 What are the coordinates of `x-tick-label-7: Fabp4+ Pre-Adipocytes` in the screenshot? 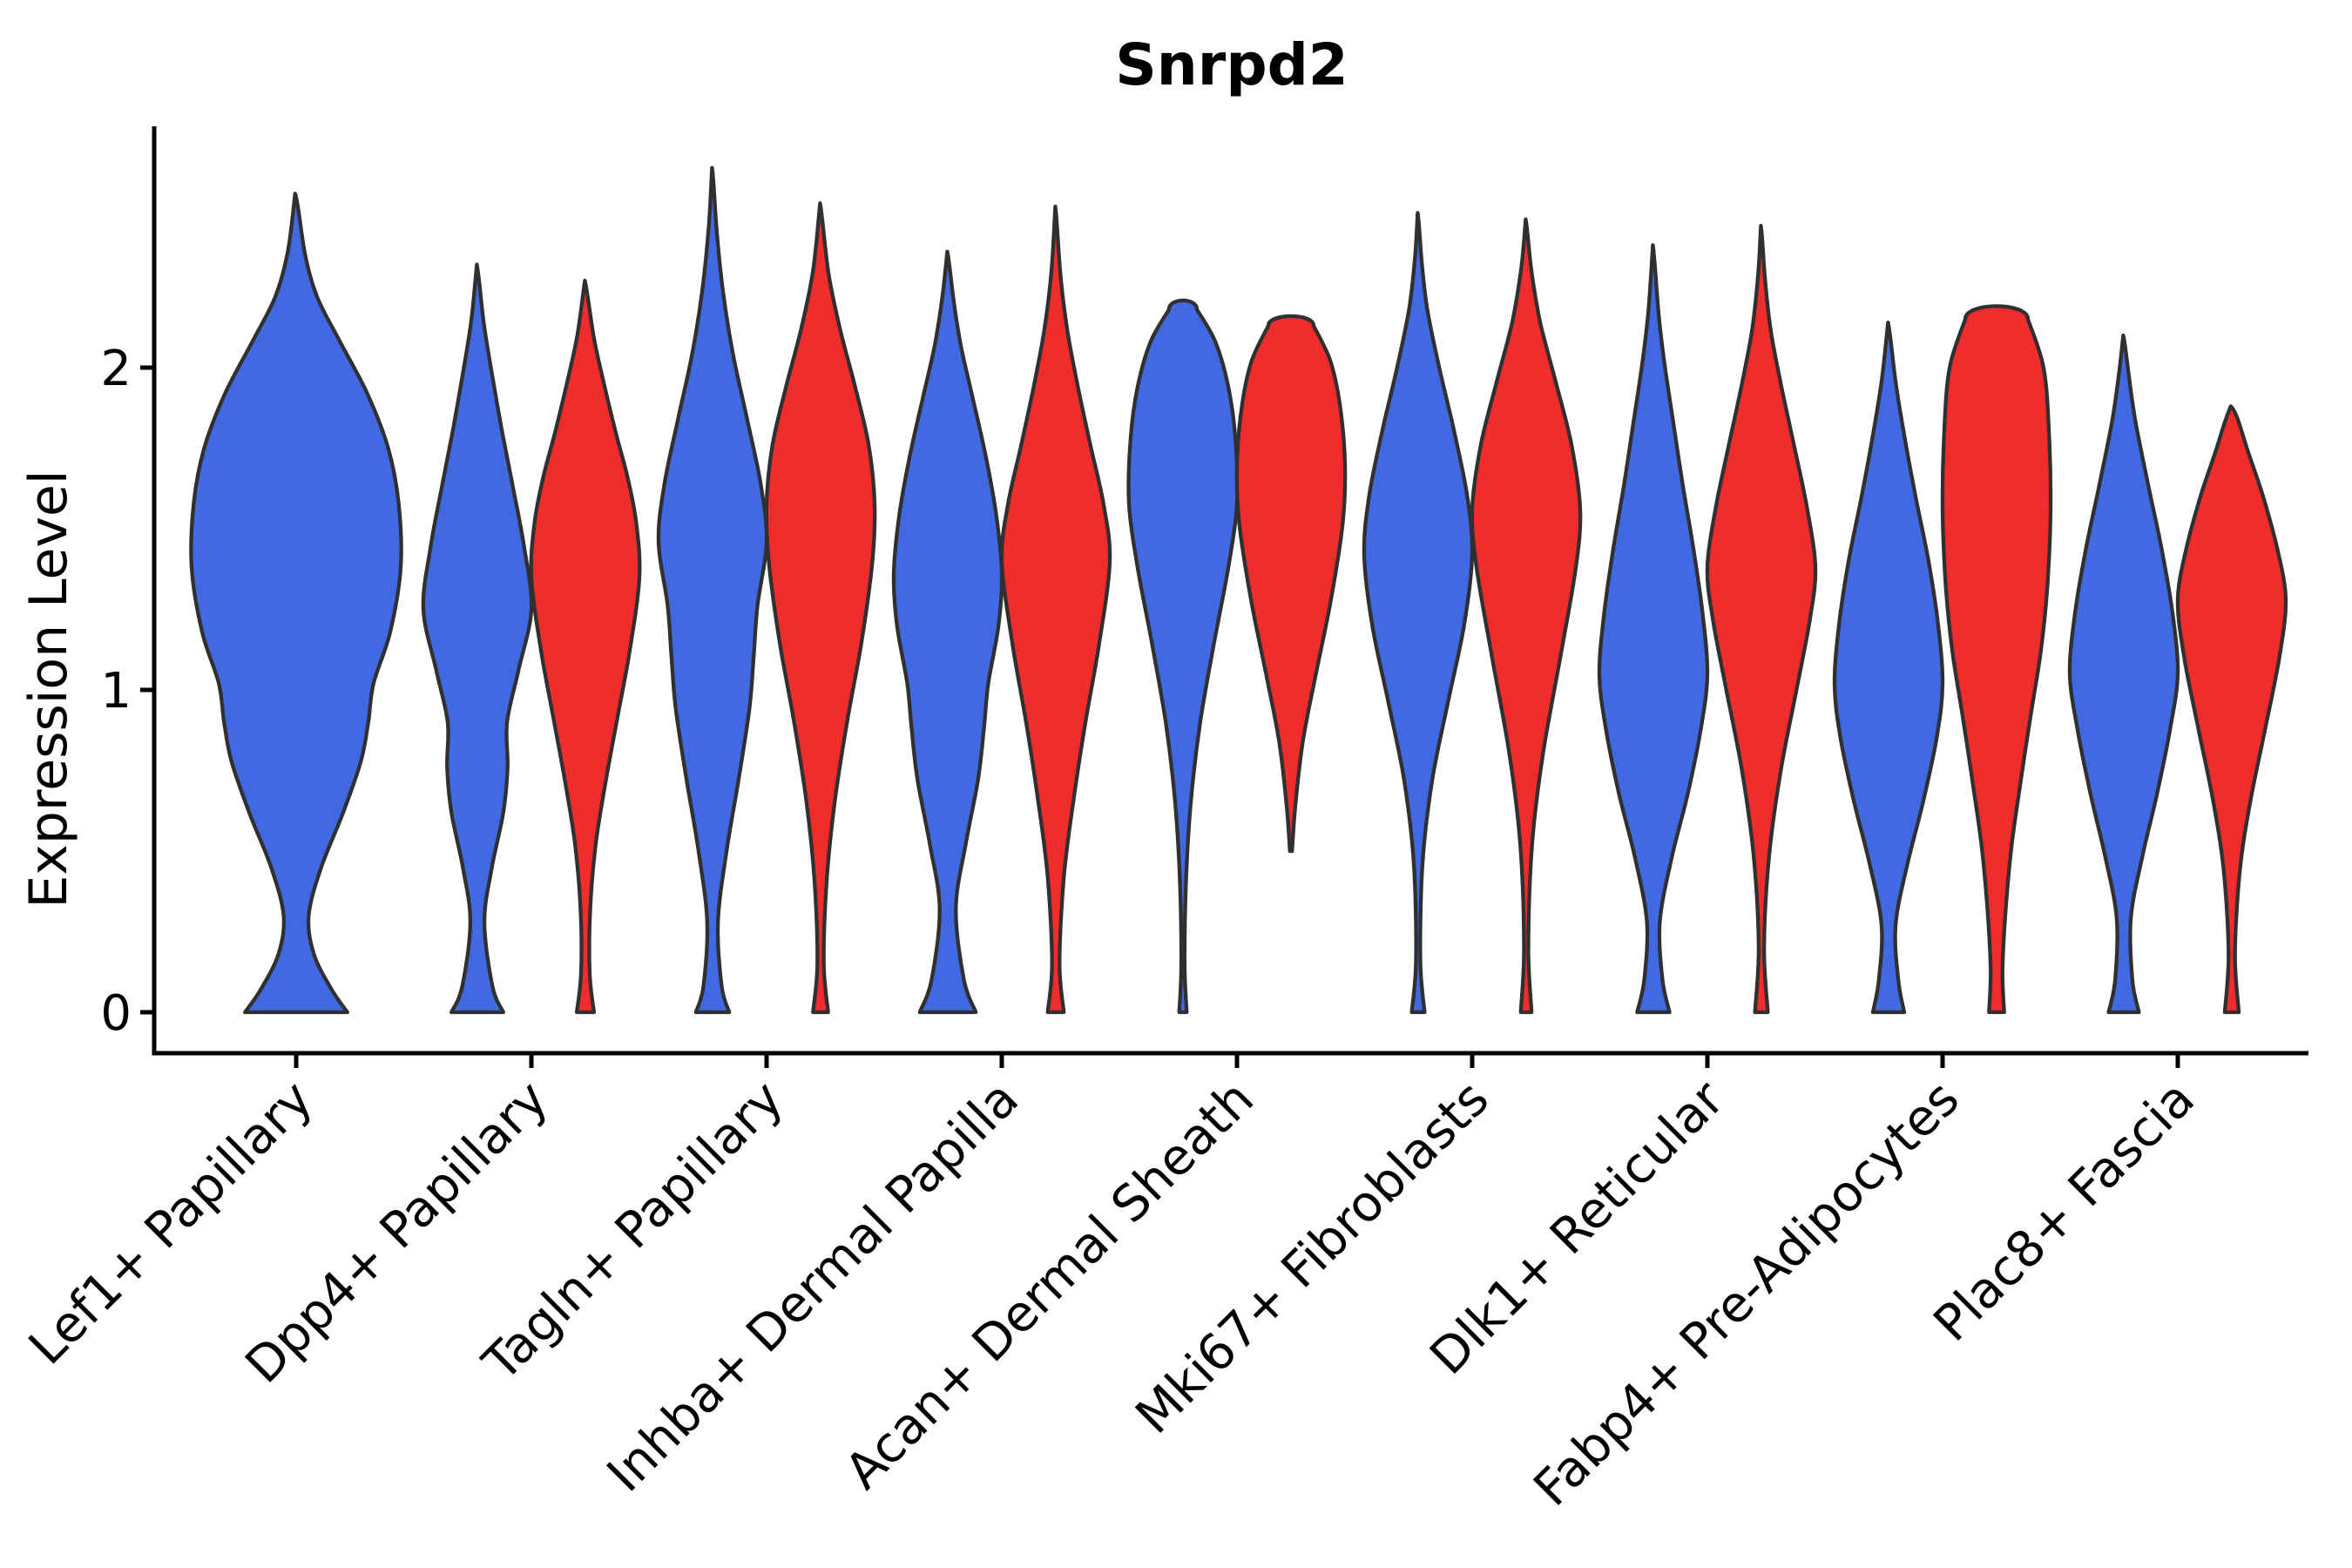 It's located at (1746, 1293).